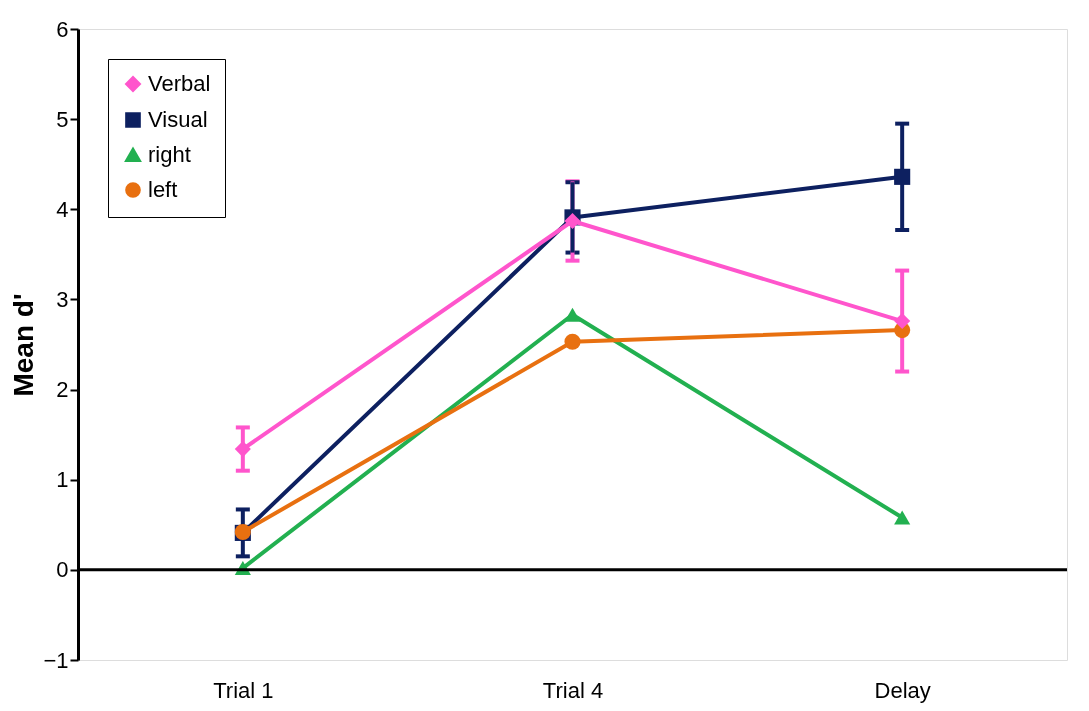 Image resolution: width=1089 pixels, height=711 pixels. Describe the element at coordinates (163, 189) in the screenshot. I see `legend-label: left` at that location.